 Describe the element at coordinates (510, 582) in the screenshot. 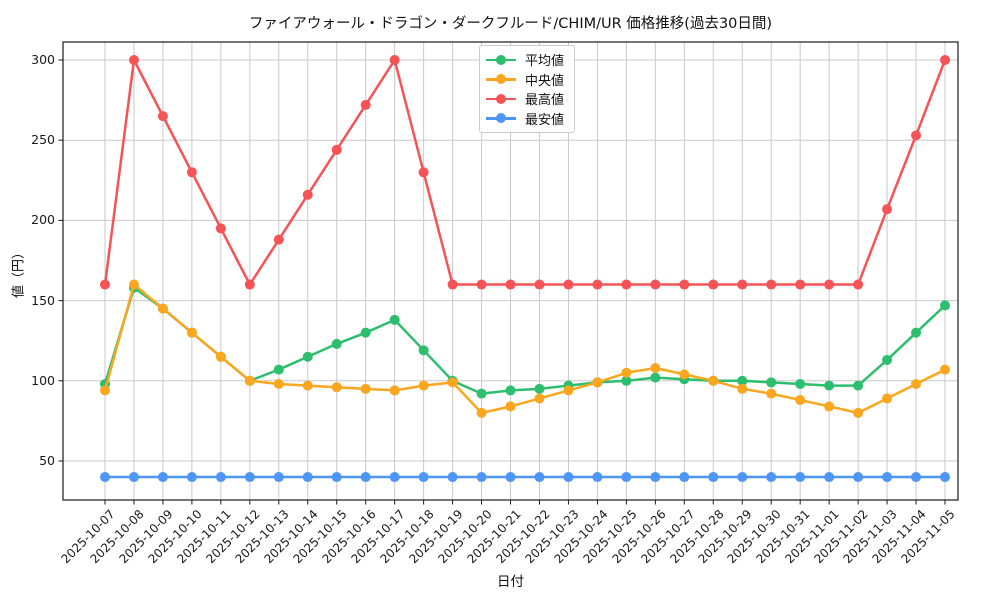

I see `x-axis-label: 日付` at that location.